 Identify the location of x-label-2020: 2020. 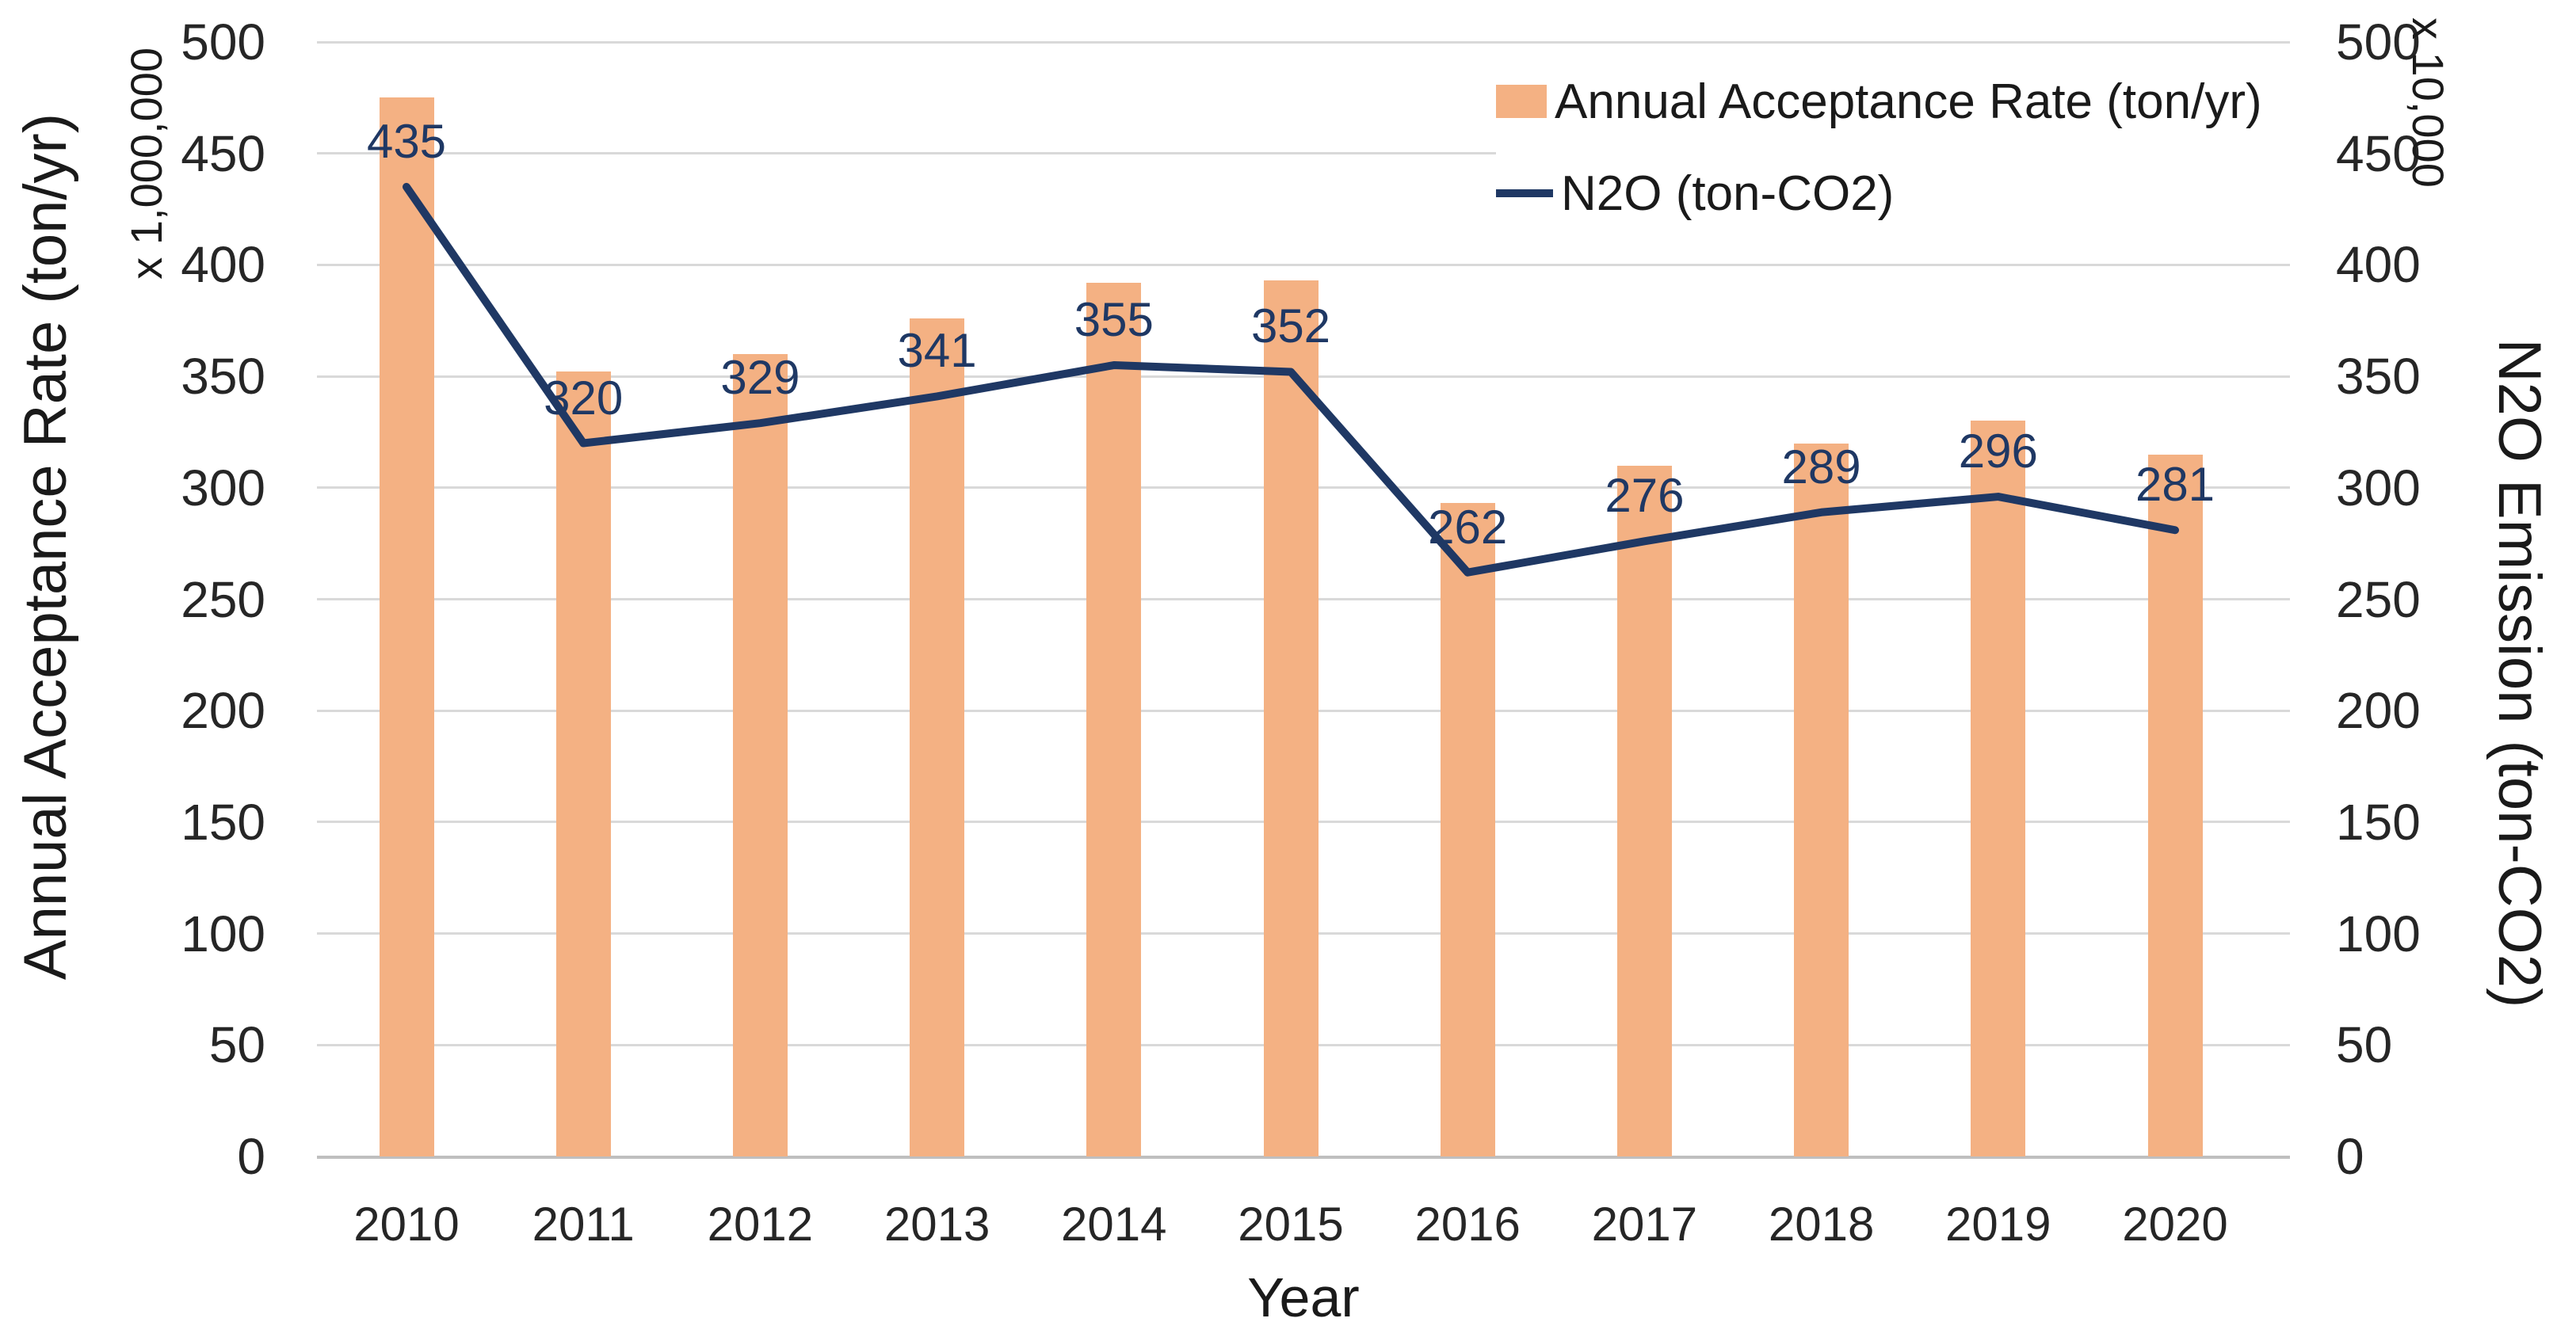
(2175, 1225).